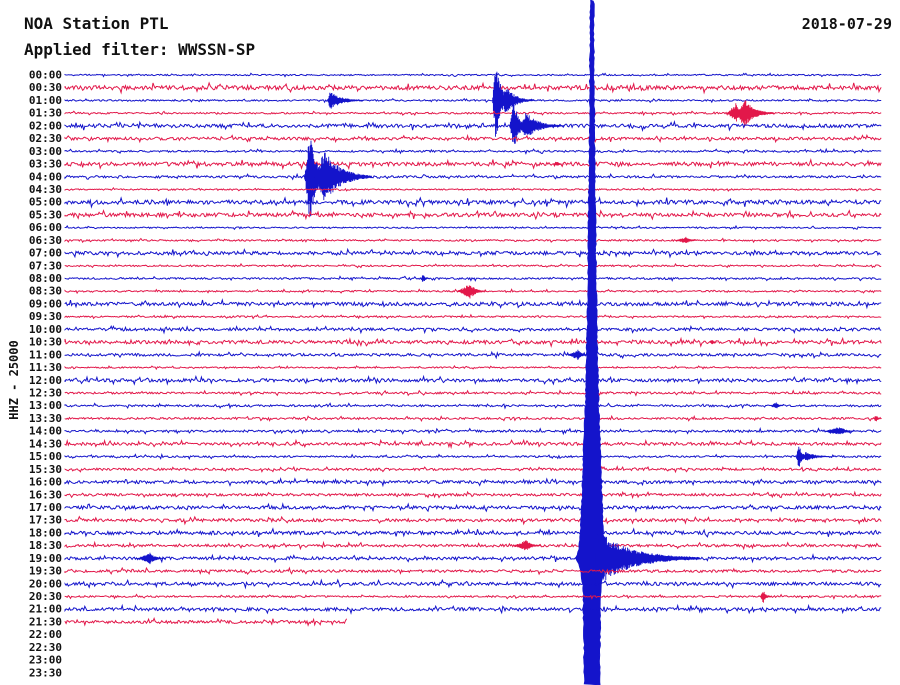 The height and width of the screenshot is (685, 900). Describe the element at coordinates (45, 291) in the screenshot. I see `time-label: 08:30` at that location.